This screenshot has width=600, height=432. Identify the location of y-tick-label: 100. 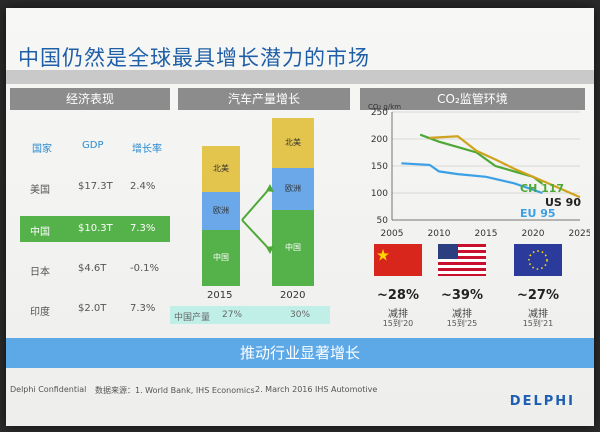
(379, 194).